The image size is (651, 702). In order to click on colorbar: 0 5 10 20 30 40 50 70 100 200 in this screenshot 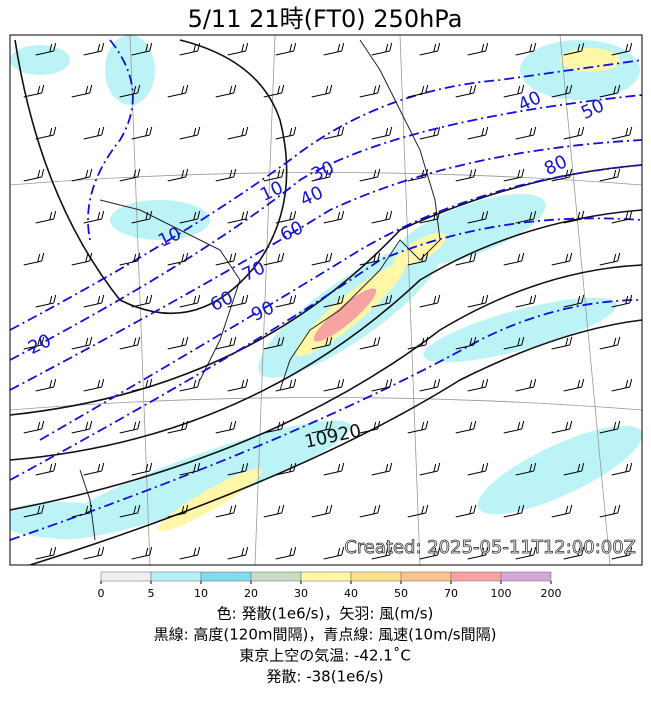, I will do `click(330, 585)`.